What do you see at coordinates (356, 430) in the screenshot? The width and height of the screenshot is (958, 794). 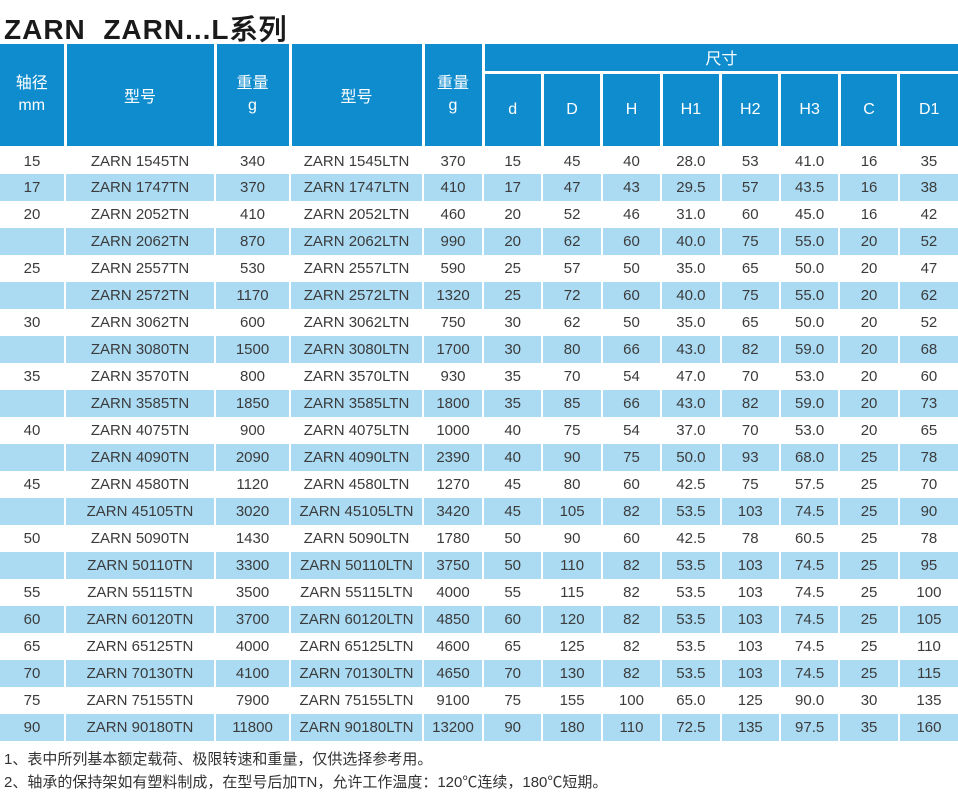 I see `cell-model-ltn: ZARN 4075LTN` at bounding box center [356, 430].